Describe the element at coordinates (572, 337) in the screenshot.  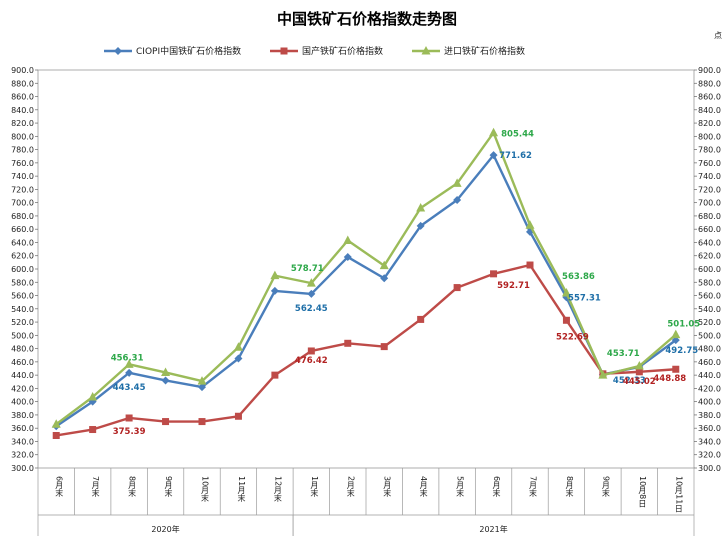
I see `data-label: 522.69` at that location.